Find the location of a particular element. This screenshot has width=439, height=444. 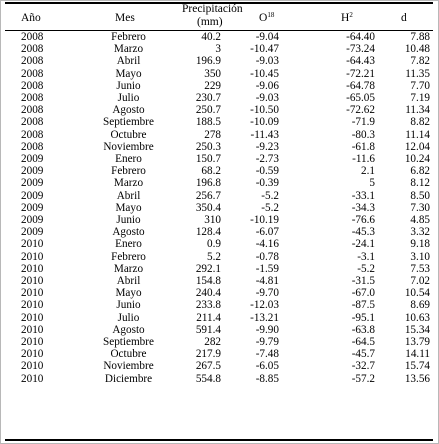

cell-d: 14.11 is located at coordinates (417, 354).